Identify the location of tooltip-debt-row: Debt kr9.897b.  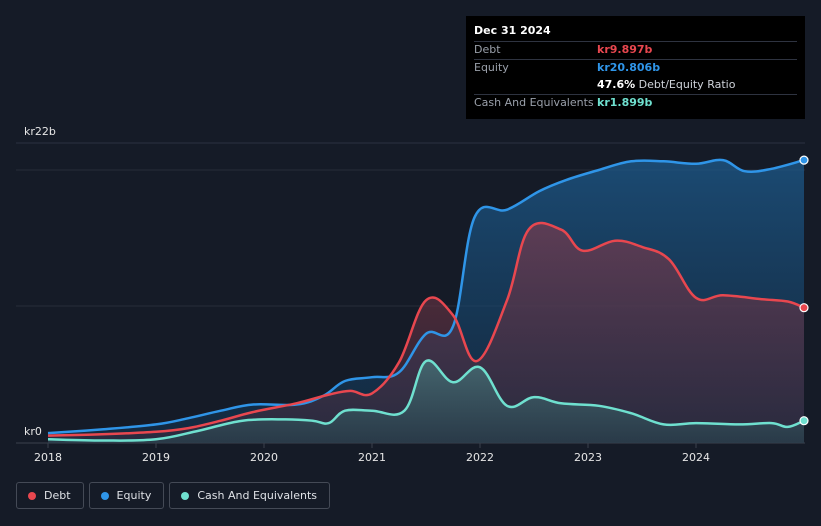
(635, 50).